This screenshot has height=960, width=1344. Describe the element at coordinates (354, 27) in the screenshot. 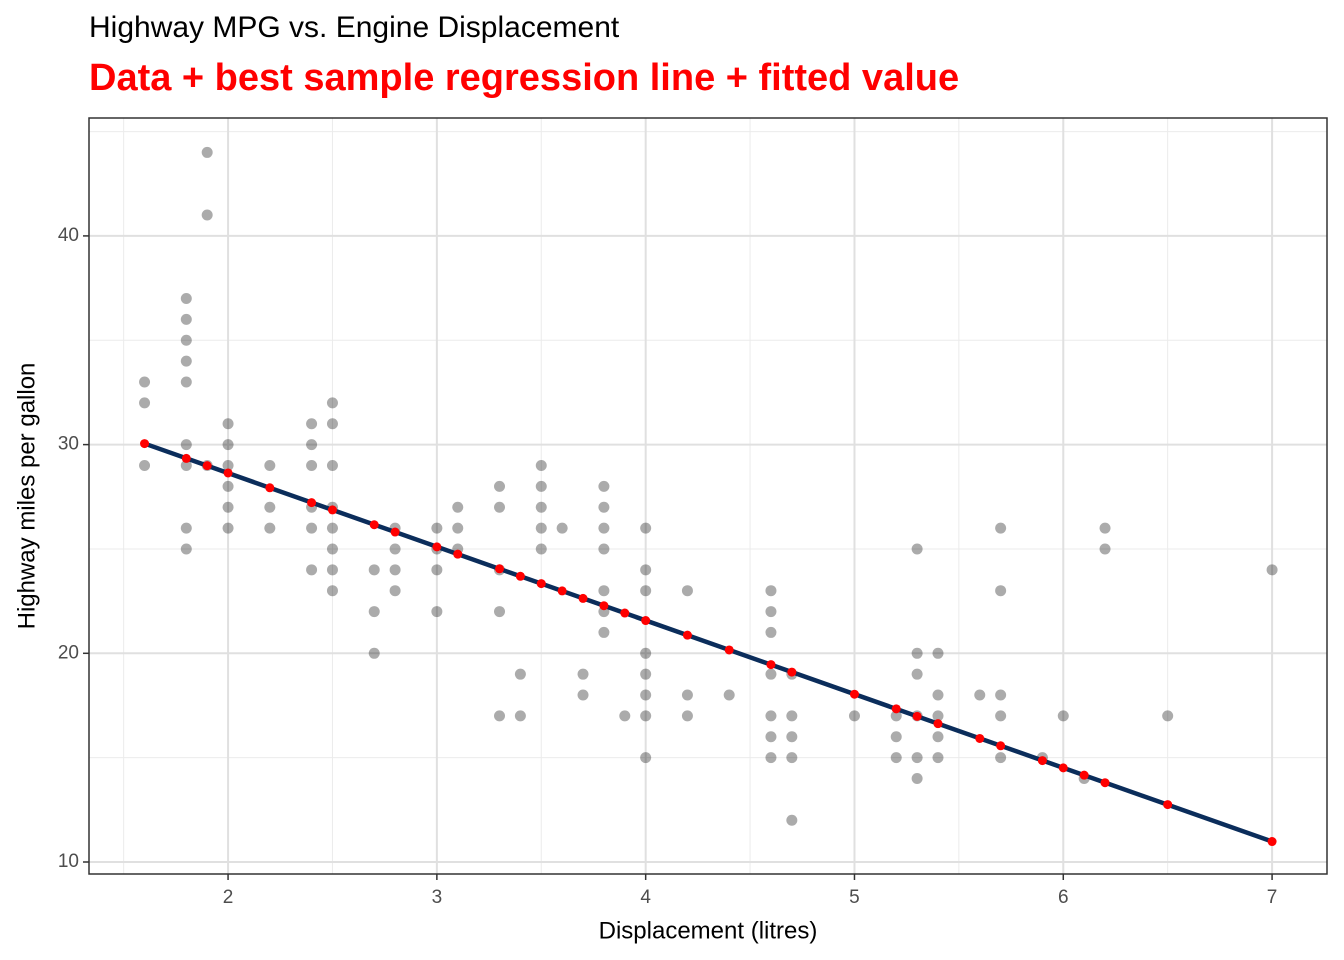

I see `chart-title: Highway MPG vs. Engine Displacement` at that location.